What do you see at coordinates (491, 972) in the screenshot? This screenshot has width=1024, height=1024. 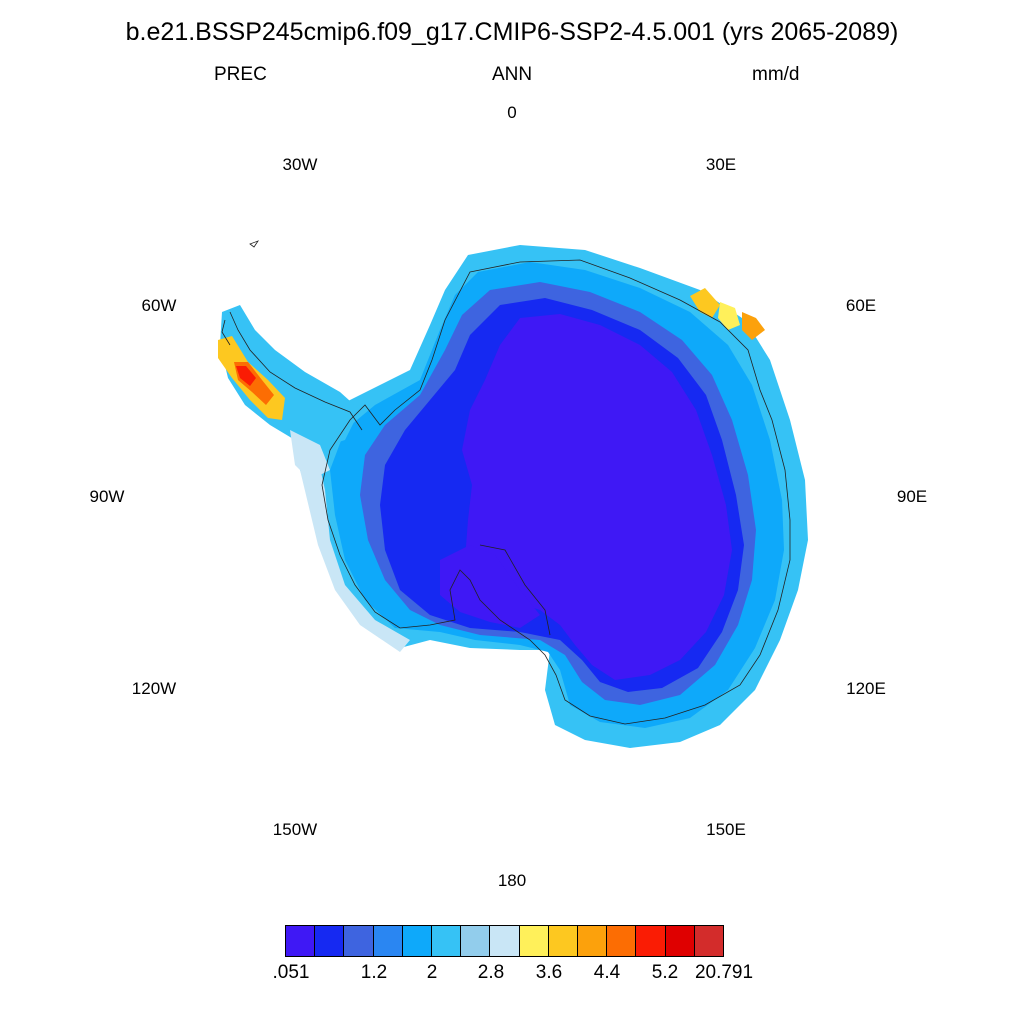 I see `colorbar-label: 2.8` at bounding box center [491, 972].